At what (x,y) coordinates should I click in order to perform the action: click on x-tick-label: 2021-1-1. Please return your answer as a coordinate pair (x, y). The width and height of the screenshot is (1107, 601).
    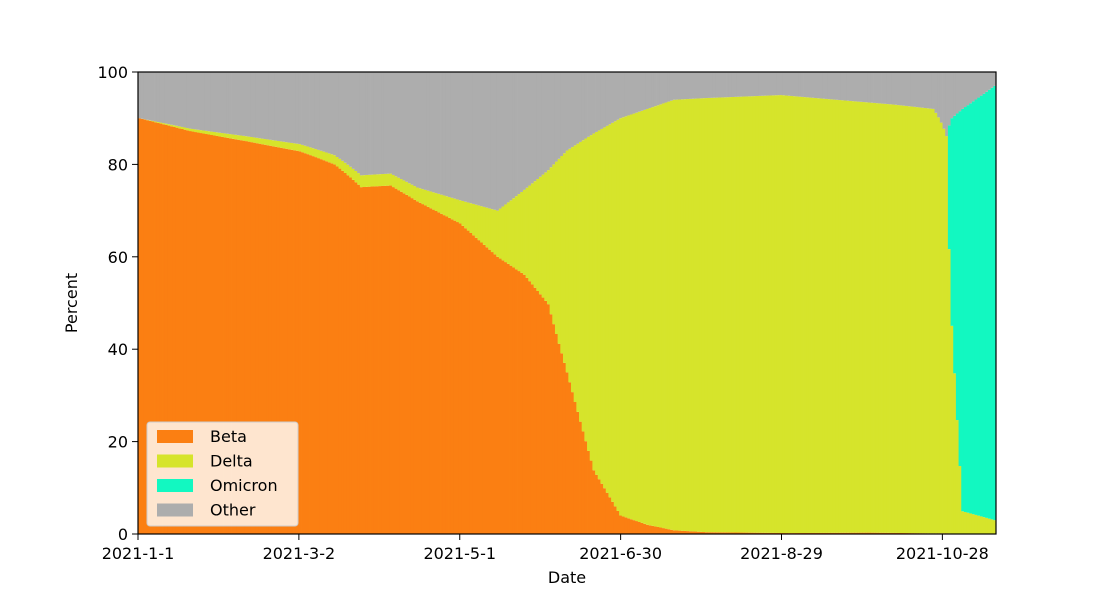
    Looking at the image, I should click on (138, 553).